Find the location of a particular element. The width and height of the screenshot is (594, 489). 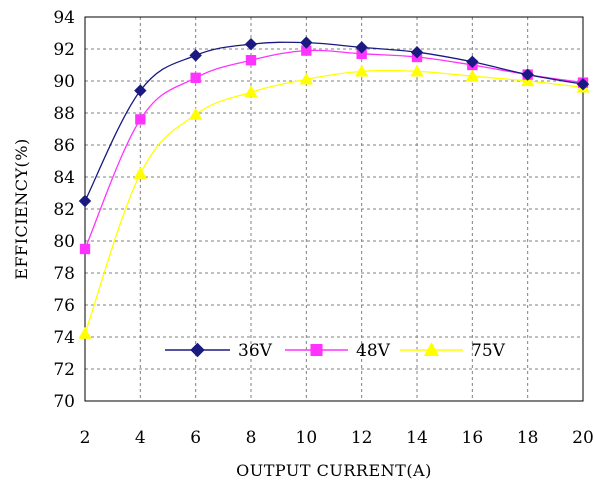

legend-label: 36V is located at coordinates (255, 351).